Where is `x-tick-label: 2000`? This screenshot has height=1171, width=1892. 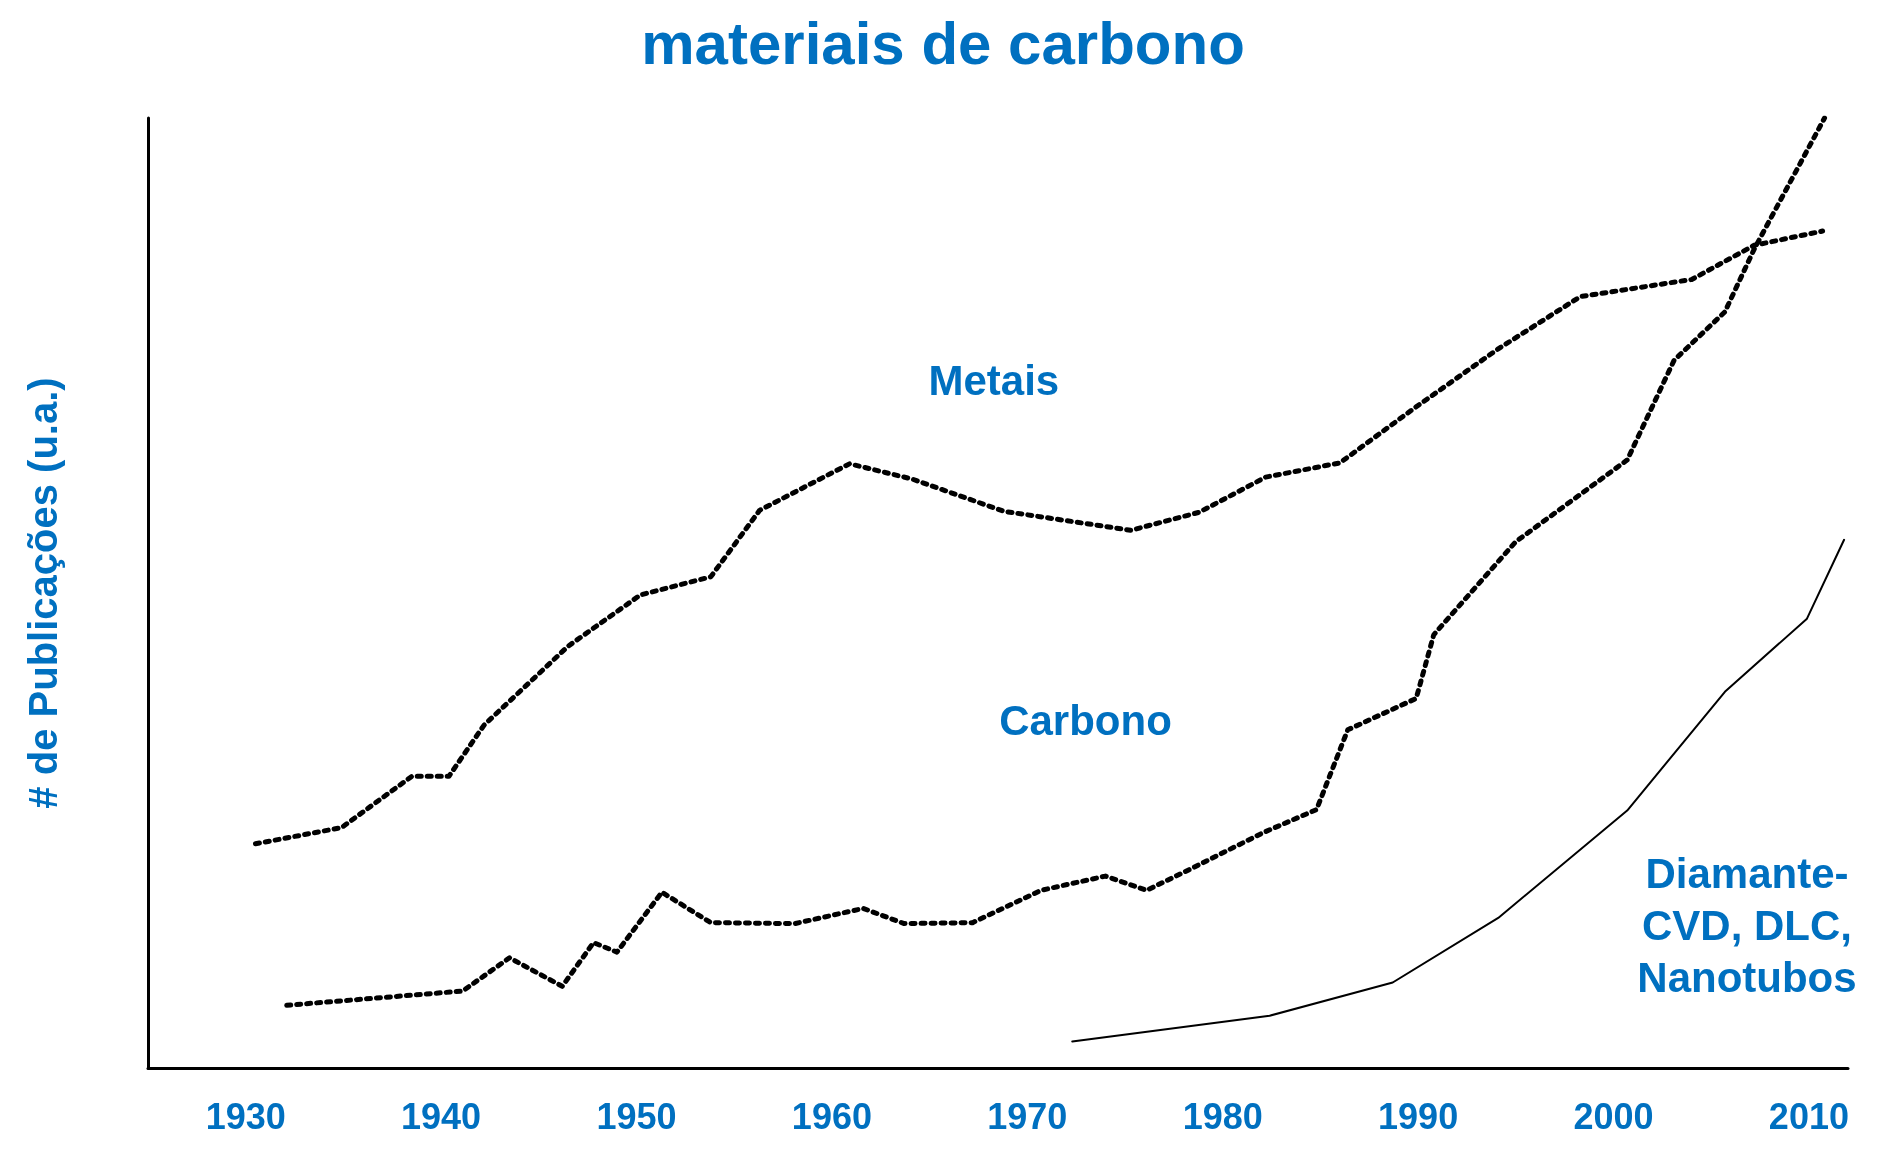
x-tick-label: 2000 is located at coordinates (1613, 1116).